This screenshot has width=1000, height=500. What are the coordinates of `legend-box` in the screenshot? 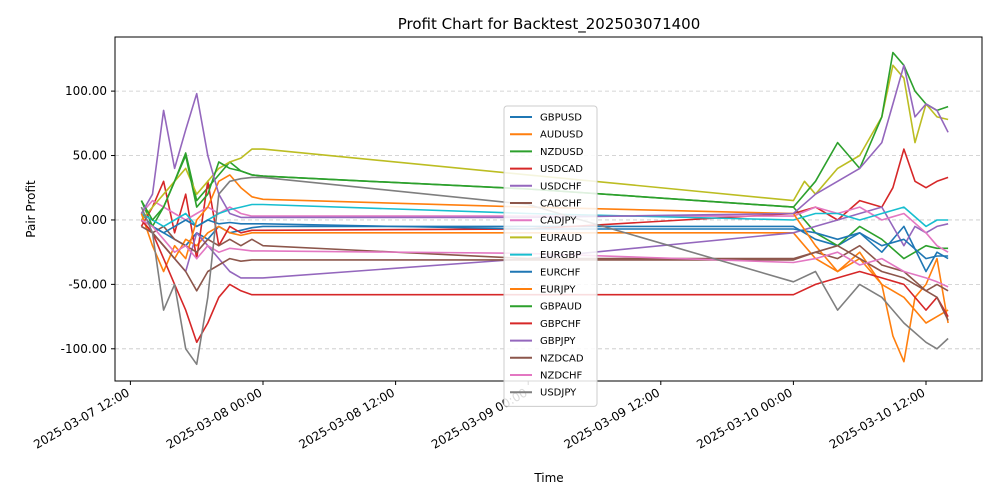 It's located at (550, 256).